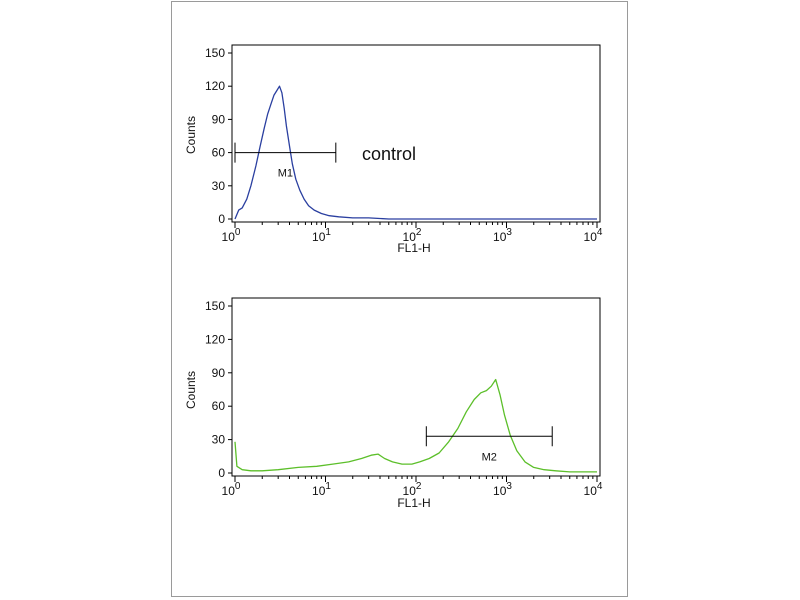 The width and height of the screenshot is (800, 600). I want to click on y-axis-label-bottom: Counts, so click(191, 390).